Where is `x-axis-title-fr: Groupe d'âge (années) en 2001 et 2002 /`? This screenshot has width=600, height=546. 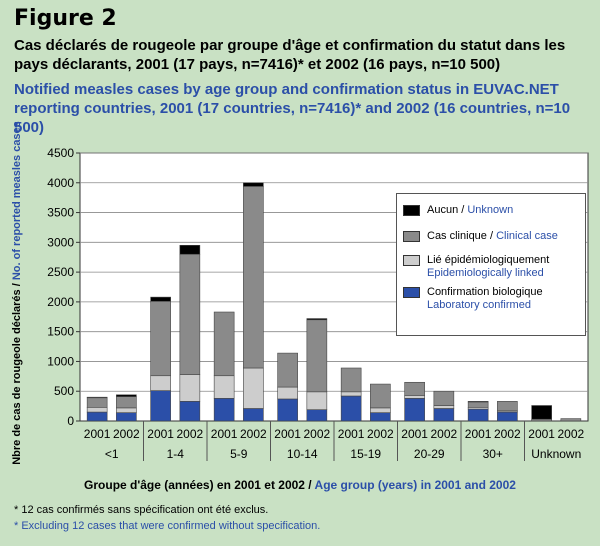
x-axis-title-fr: Groupe d'âge (années) en 2001 et 2002 / is located at coordinates (199, 485).